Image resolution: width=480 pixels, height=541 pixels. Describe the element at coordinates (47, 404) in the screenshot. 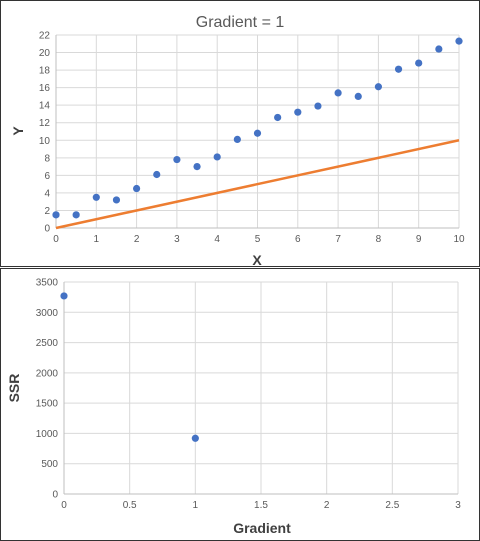

I see `y-tick-label: 1500` at that location.